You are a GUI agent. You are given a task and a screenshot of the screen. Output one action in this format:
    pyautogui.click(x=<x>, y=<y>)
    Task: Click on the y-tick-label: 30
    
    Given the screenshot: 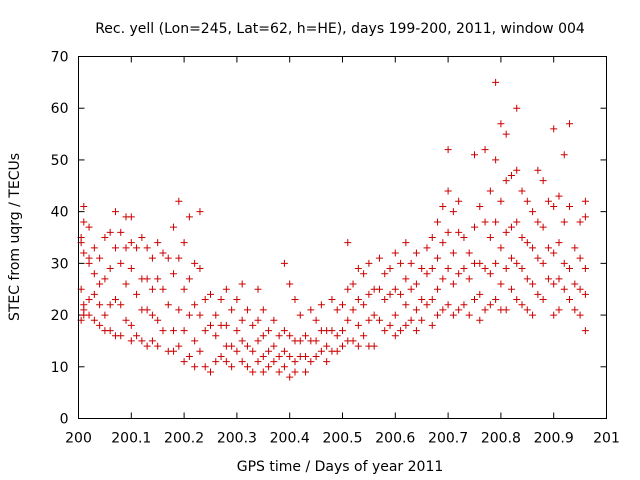 What is the action you would take?
    pyautogui.click(x=60, y=264)
    